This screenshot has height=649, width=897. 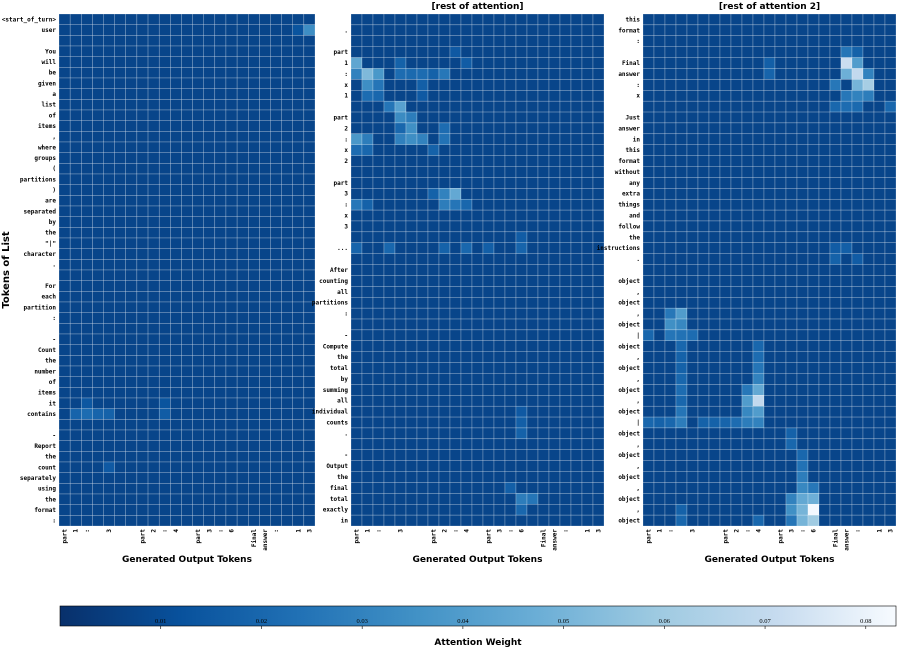 I want to click on y-tick-label: a, so click(x=54, y=94).